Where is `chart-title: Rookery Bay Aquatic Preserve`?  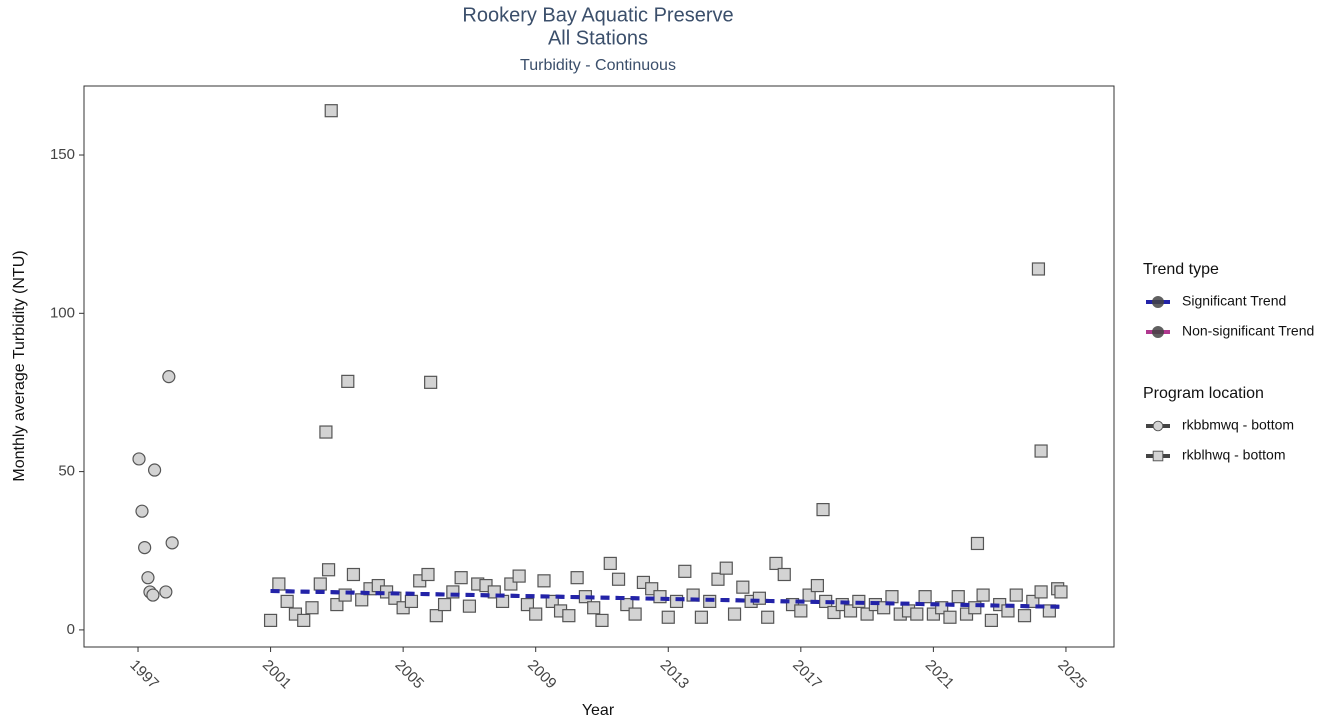
chart-title: Rookery Bay Aquatic Preserve is located at coordinates (597, 15).